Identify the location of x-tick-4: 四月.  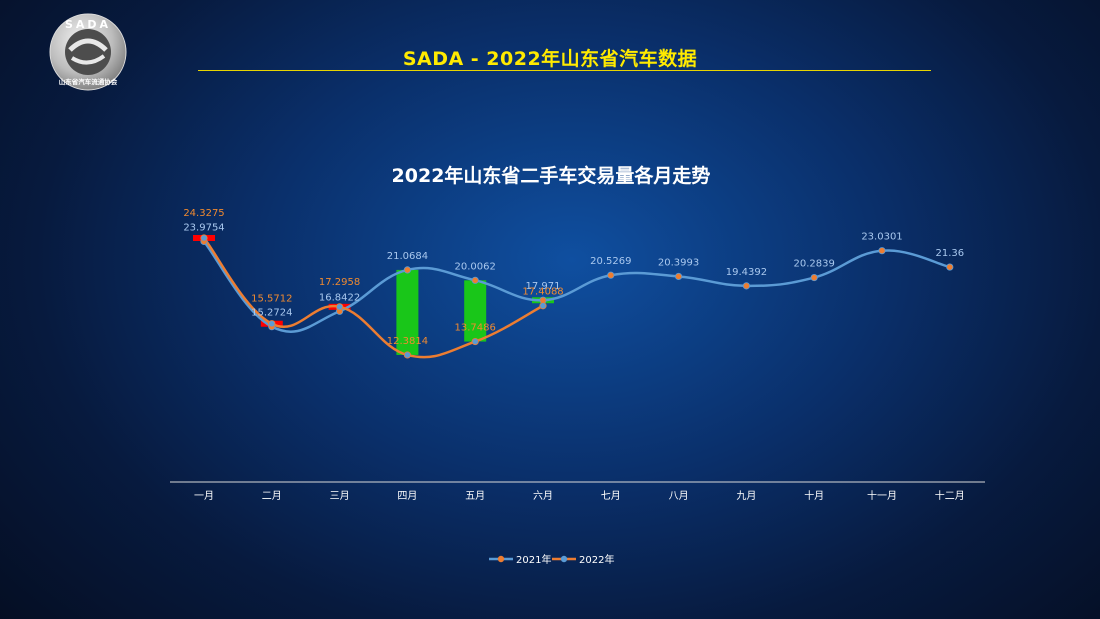
(407, 496).